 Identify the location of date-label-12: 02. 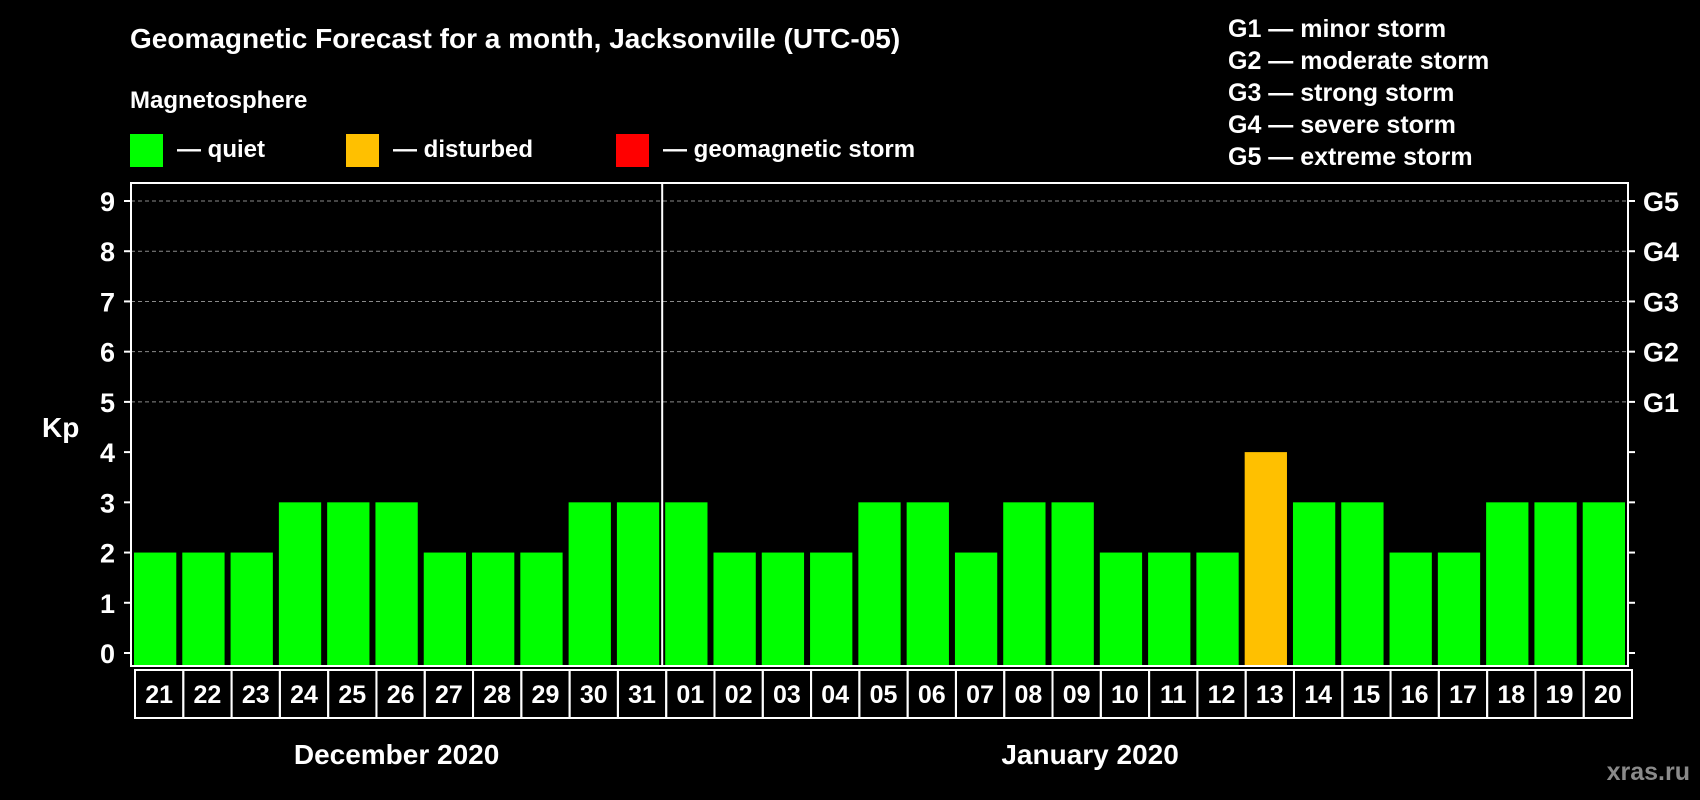
(739, 695).